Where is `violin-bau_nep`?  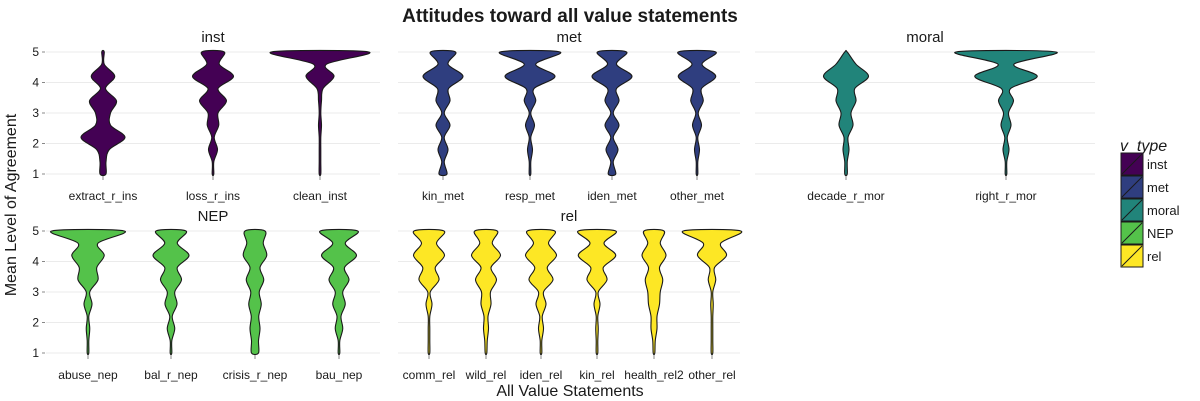 violin-bau_nep is located at coordinates (339, 292).